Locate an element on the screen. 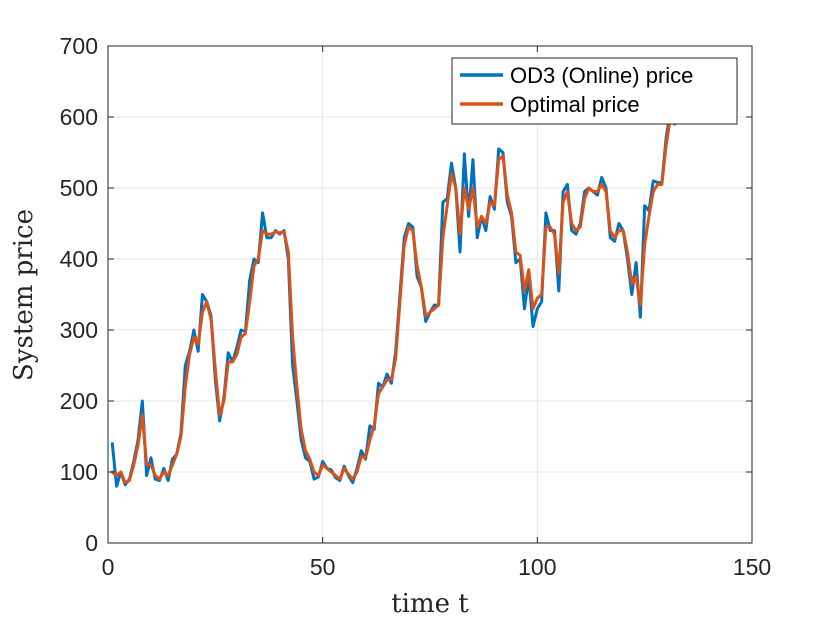 The width and height of the screenshot is (830, 623). x-tick-label-100: 100 is located at coordinates (537, 567).